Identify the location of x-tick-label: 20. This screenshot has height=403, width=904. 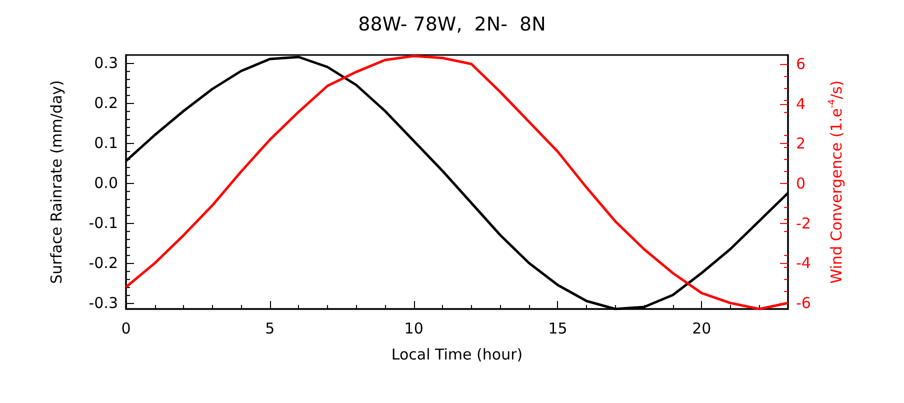
(702, 329).